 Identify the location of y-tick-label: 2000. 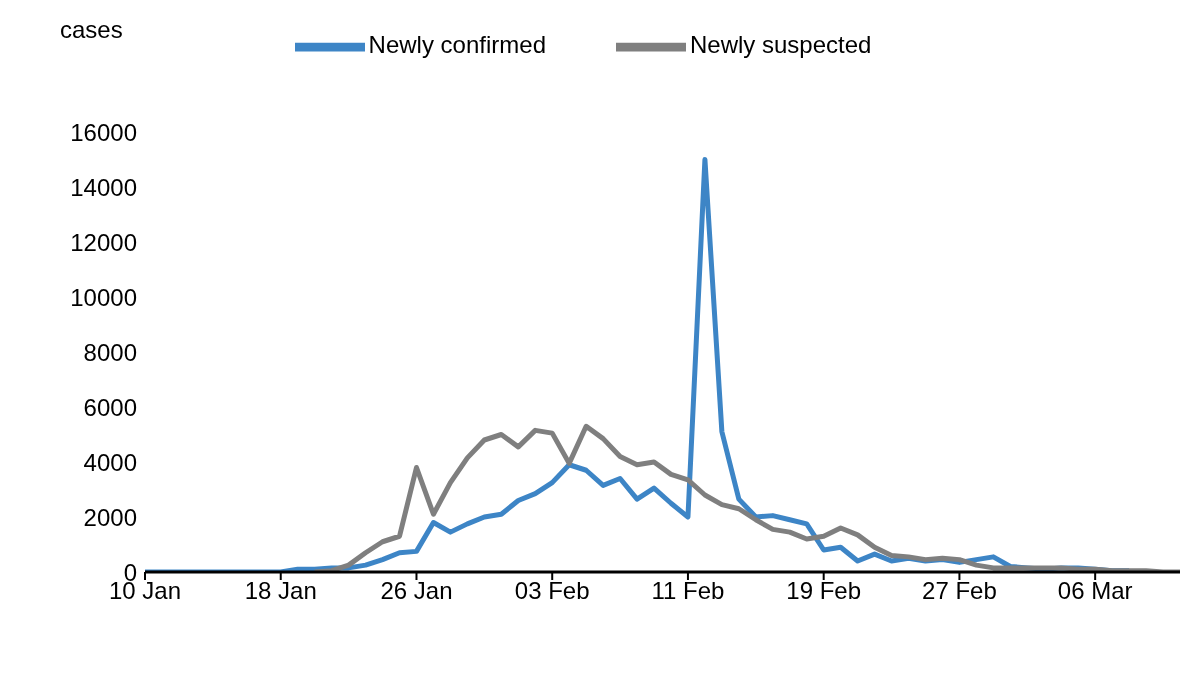
(110, 517).